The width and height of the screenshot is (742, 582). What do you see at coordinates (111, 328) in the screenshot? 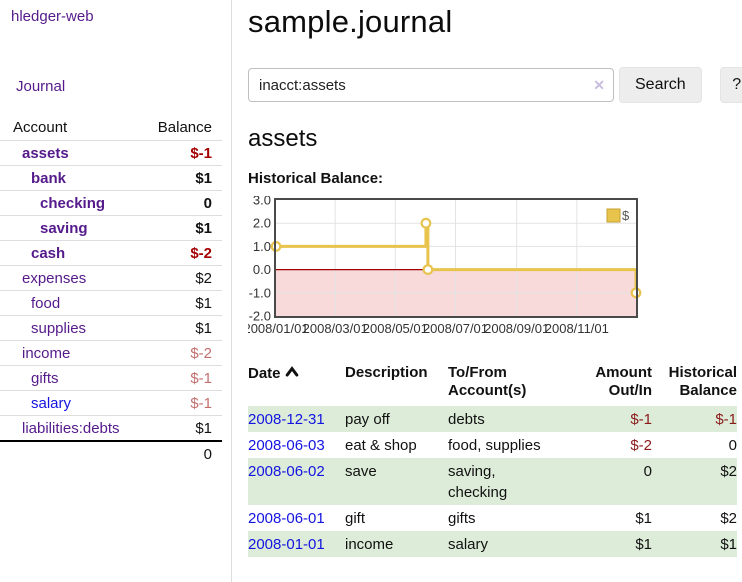
I see `account-row: supplies $1` at bounding box center [111, 328].